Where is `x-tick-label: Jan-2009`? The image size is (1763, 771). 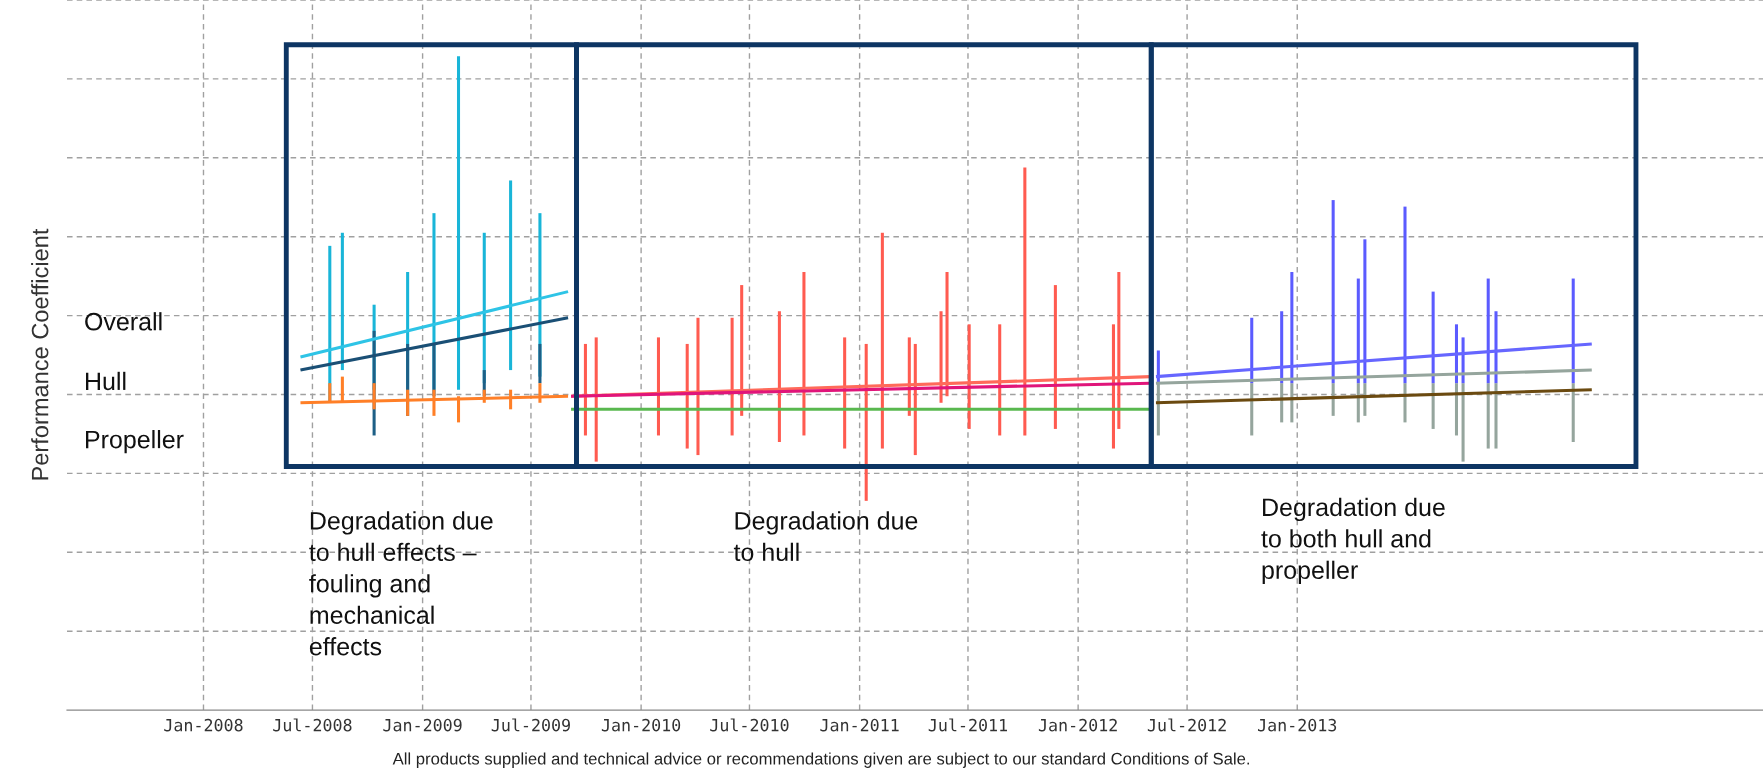
x-tick-label: Jan-2009 is located at coordinates (422, 725).